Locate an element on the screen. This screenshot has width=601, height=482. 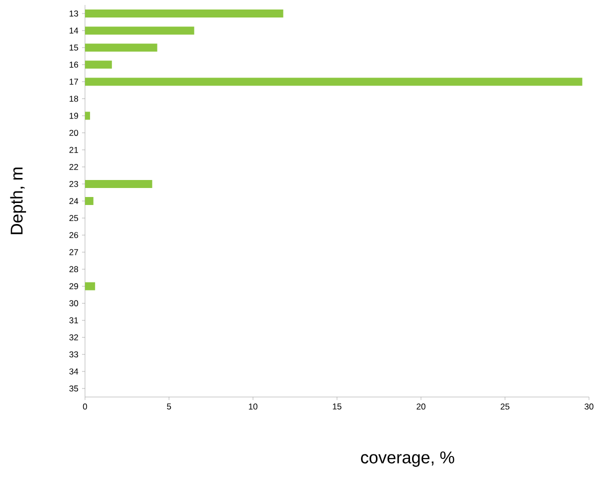
y-tick-label: 31 is located at coordinates (73, 320).